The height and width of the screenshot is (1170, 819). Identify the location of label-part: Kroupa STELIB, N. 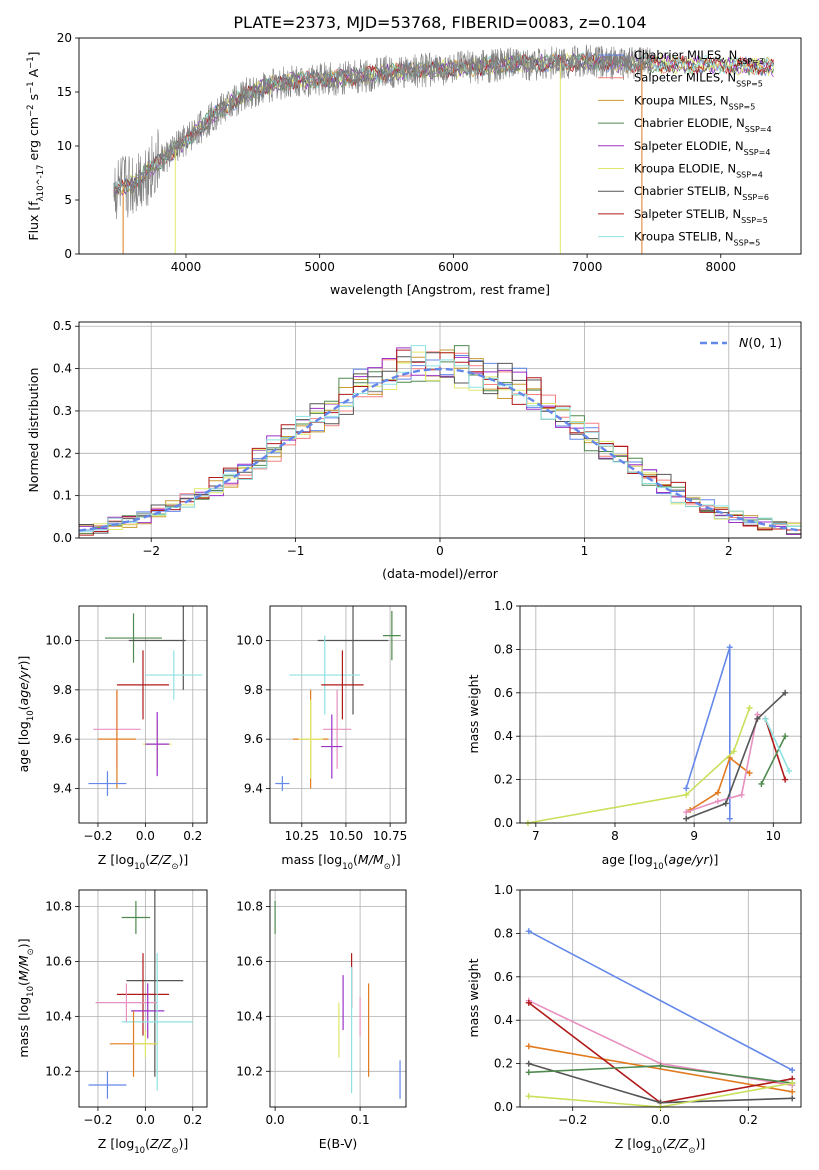
(684, 237).